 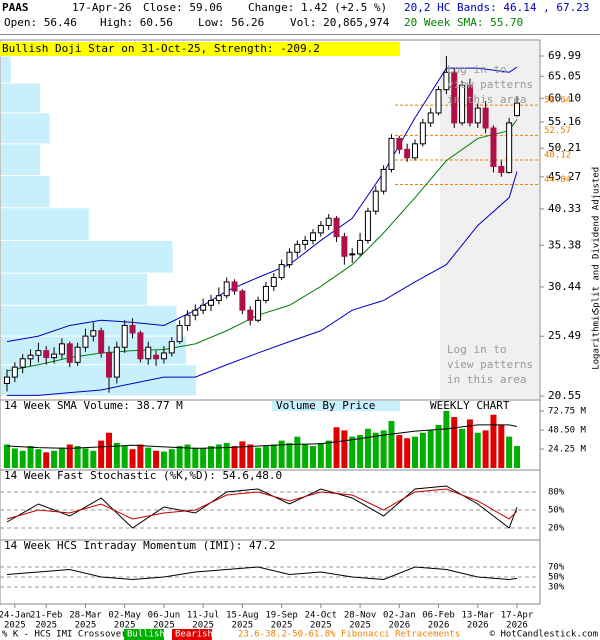 What do you see at coordinates (567, 412) in the screenshot?
I see `y-tick-label: 72.75 M` at bounding box center [567, 412].